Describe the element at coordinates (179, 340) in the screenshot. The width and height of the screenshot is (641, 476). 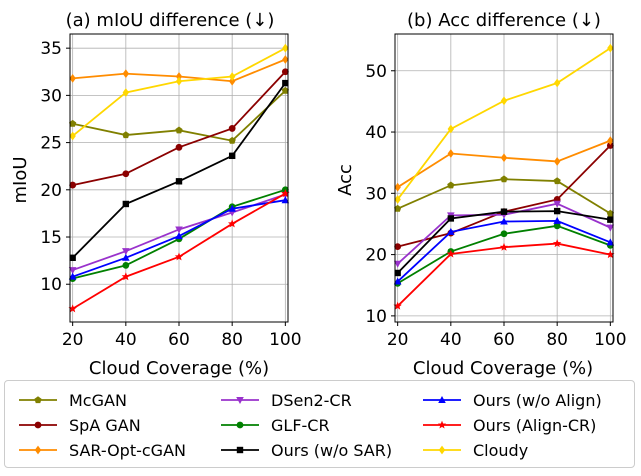
I see `chart-a-xtick-label-60: 60` at that location.